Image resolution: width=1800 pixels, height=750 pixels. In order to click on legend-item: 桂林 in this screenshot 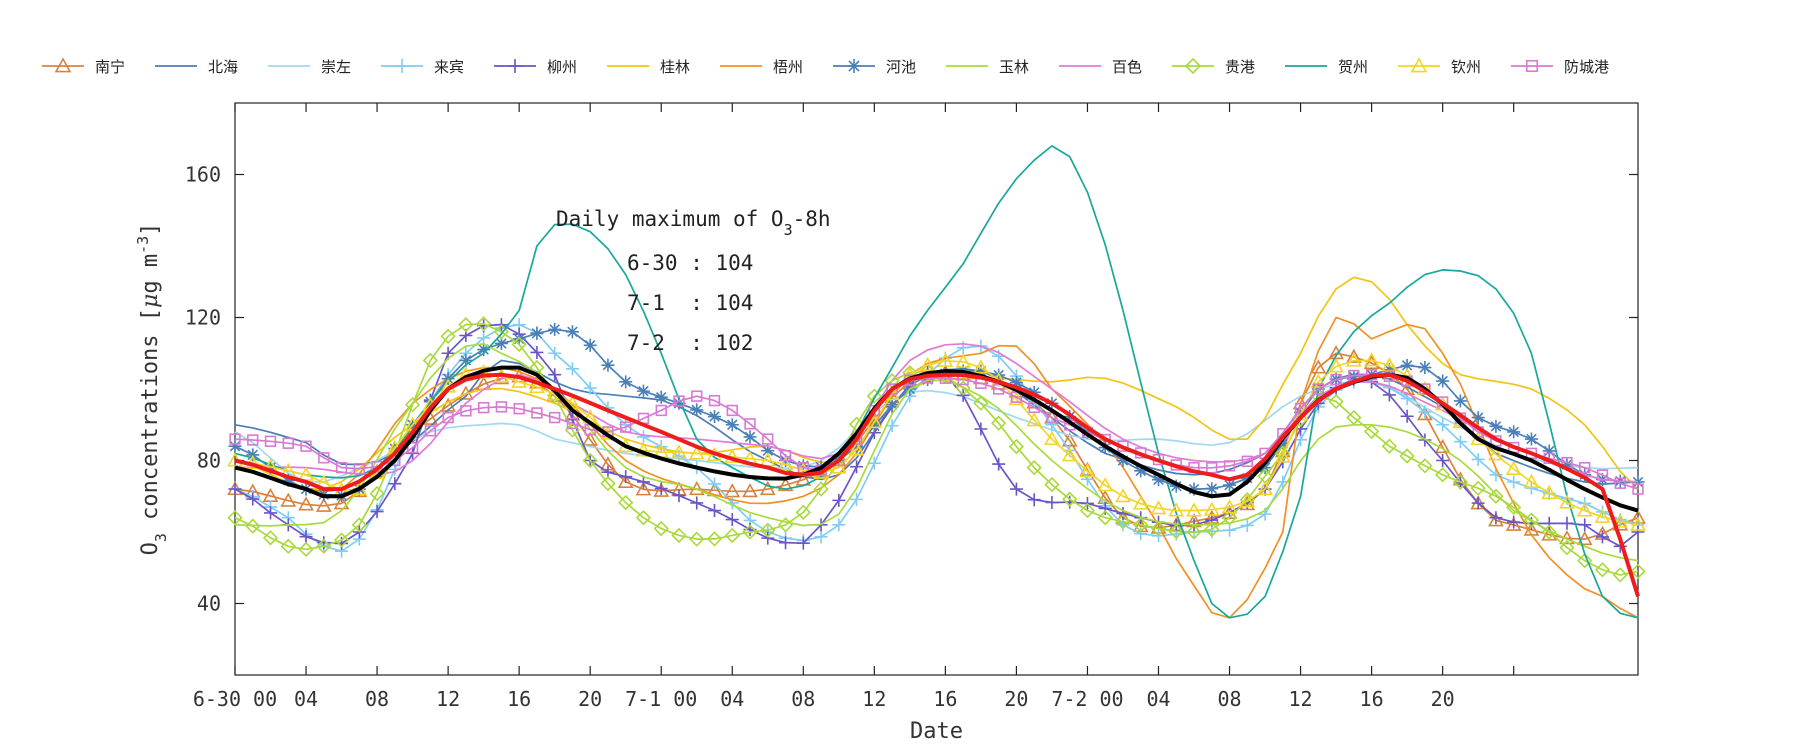, I will do `click(648, 67)`.